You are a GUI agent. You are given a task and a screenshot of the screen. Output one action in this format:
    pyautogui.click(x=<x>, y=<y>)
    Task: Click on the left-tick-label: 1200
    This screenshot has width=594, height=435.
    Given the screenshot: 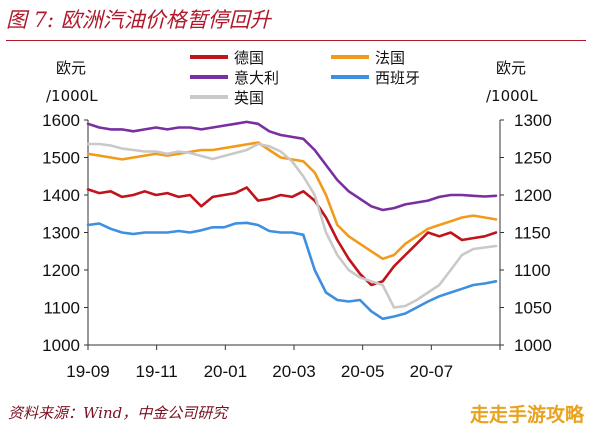 What is the action you would take?
    pyautogui.click(x=61, y=270)
    